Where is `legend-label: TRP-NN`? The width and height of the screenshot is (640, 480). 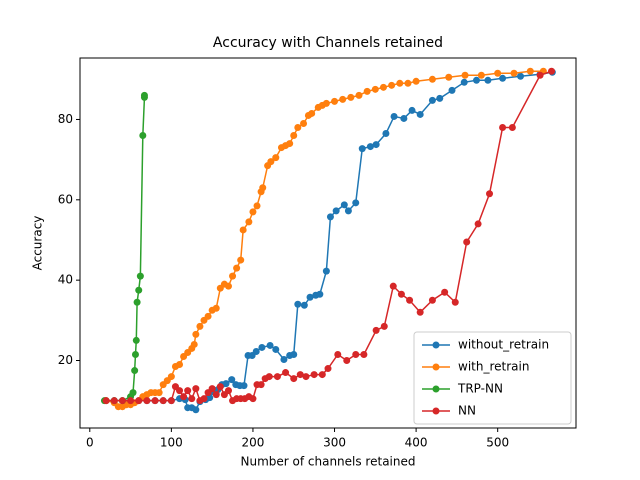
legend-label: TRP-NN is located at coordinates (480, 389).